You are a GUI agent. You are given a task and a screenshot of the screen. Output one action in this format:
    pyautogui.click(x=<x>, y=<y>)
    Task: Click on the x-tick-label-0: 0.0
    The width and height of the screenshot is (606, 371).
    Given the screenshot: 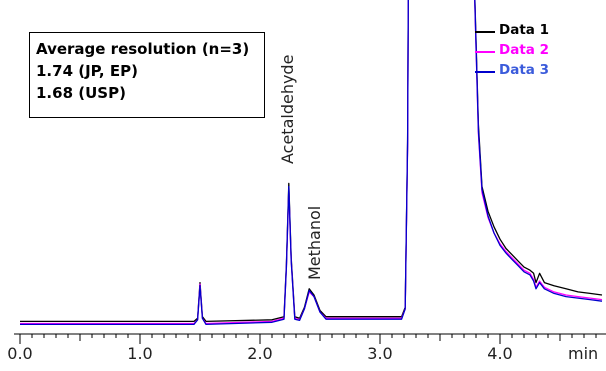 What is the action you would take?
    pyautogui.click(x=20, y=353)
    